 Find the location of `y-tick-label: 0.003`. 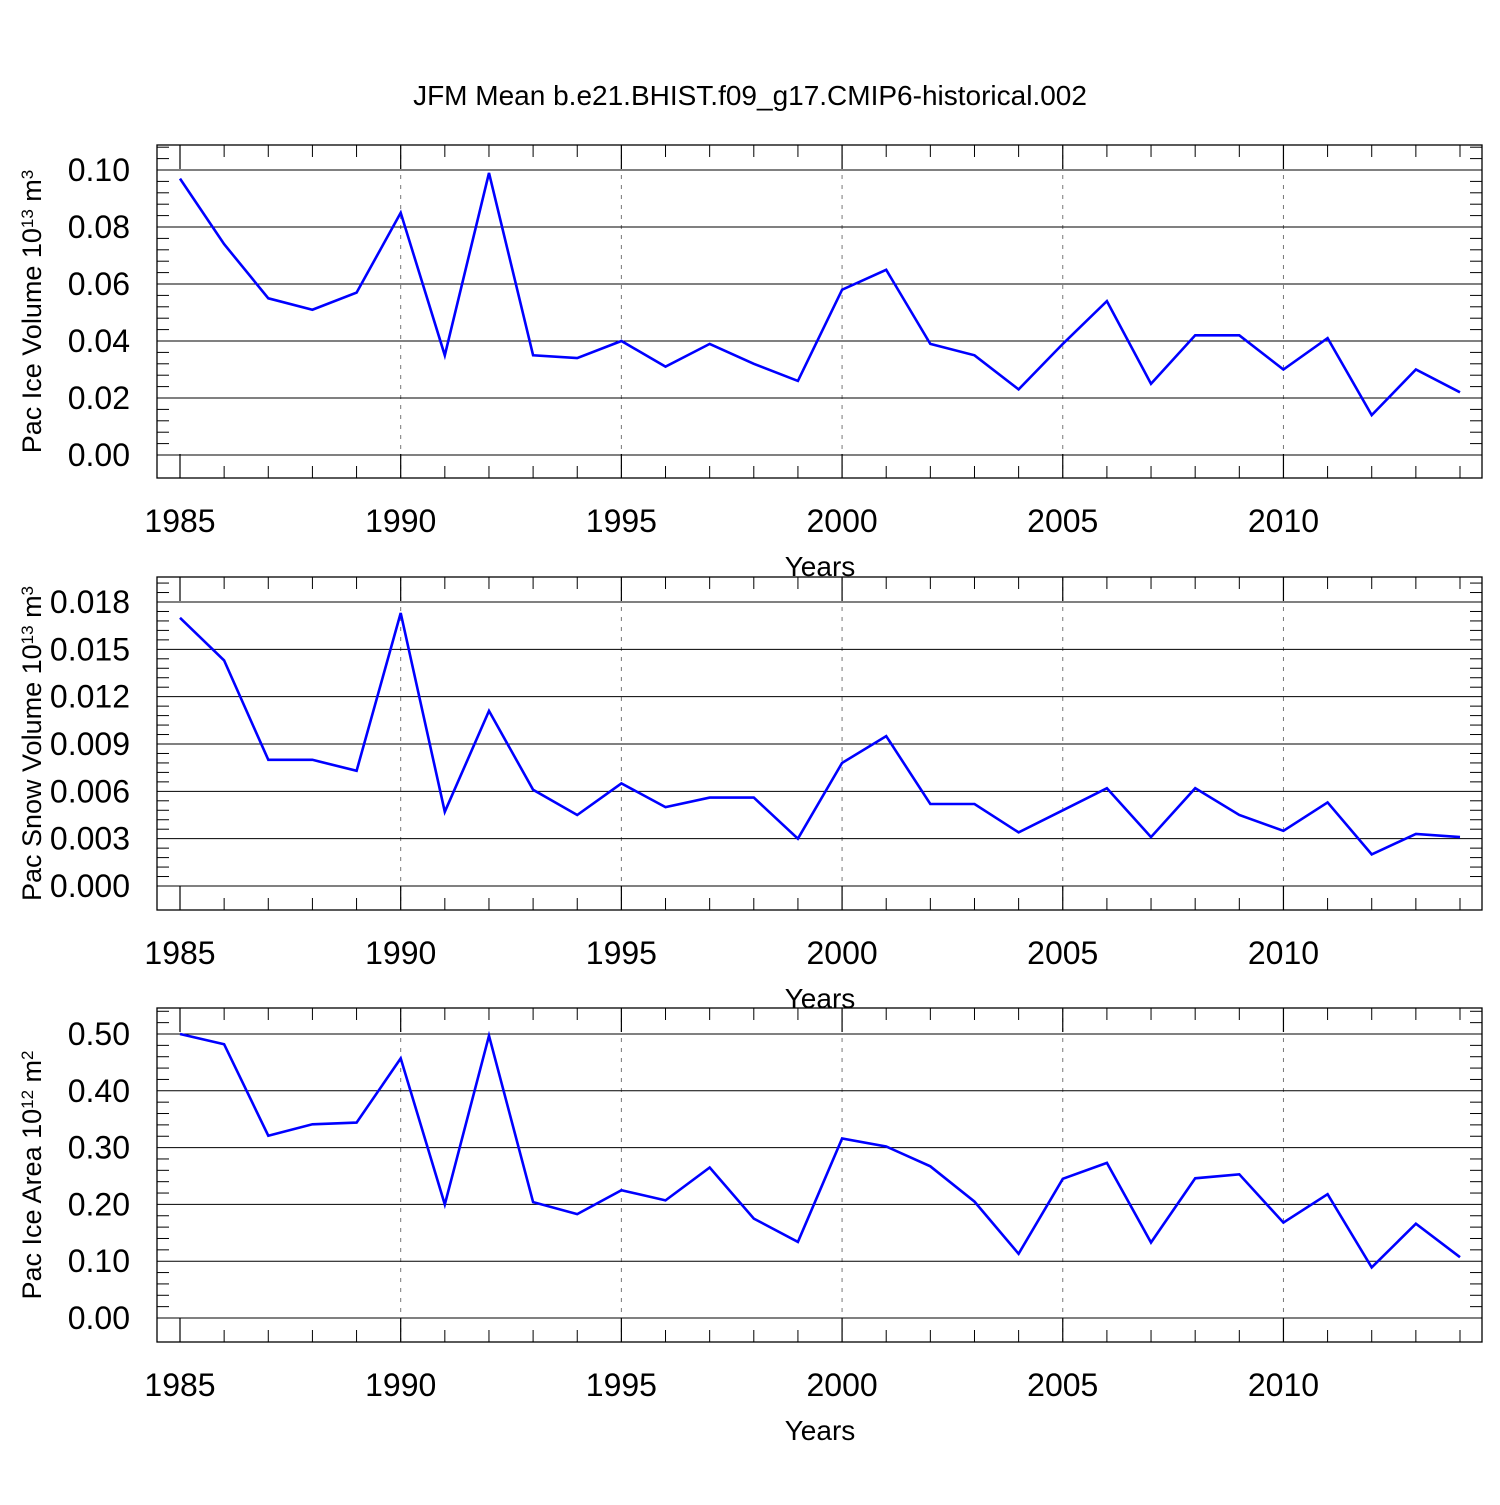

y-tick-label: 0.003 is located at coordinates (90, 839).